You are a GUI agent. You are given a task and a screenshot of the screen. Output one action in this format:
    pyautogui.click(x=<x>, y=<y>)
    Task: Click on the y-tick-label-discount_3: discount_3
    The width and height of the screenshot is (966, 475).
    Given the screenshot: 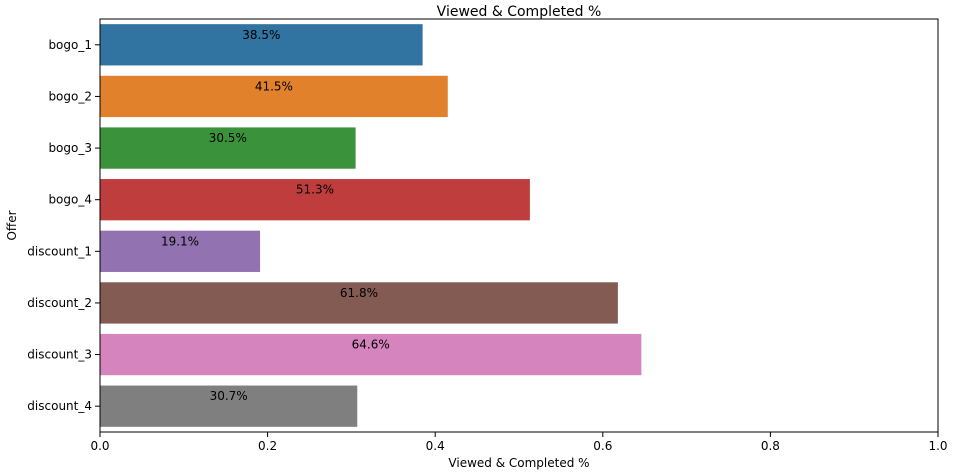 What is the action you would take?
    pyautogui.click(x=59, y=355)
    